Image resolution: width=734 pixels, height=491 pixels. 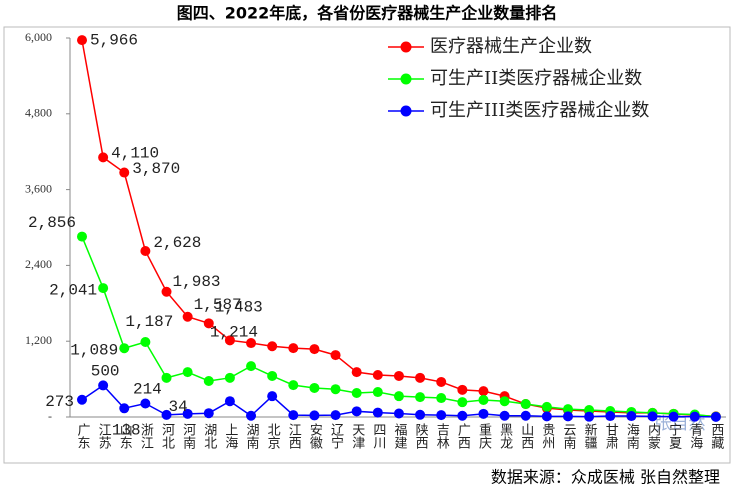 I want to click on x-tick-label: 甘肃, so click(x=611, y=436).